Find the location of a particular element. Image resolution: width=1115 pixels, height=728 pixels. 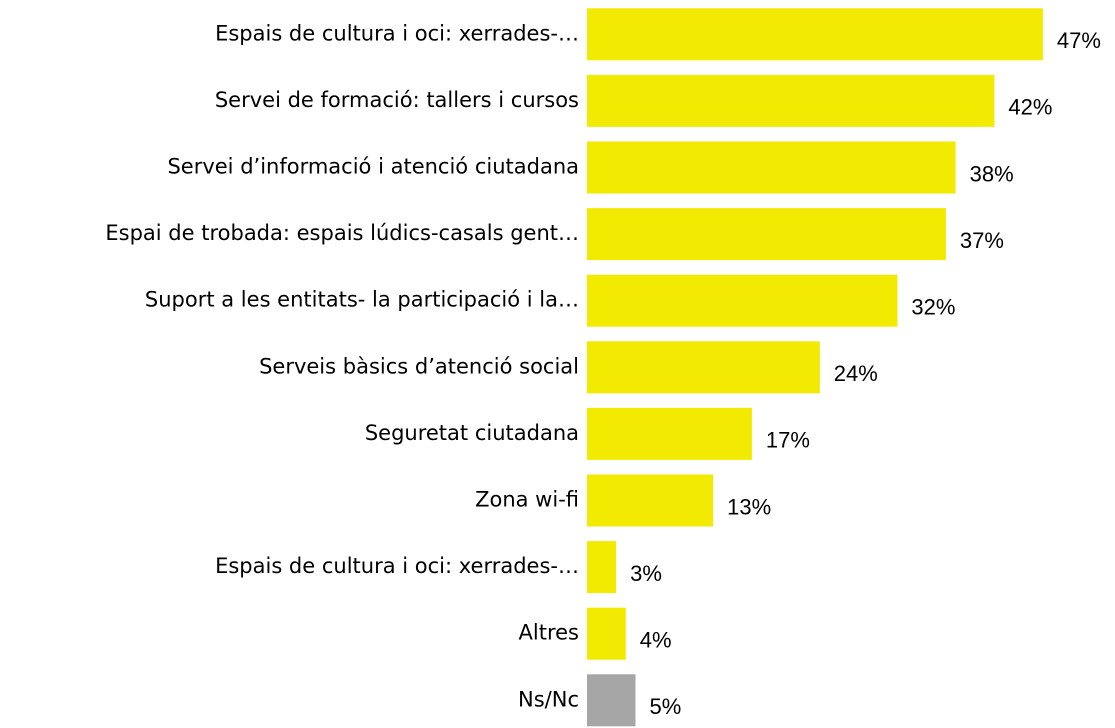

value-label: 5% is located at coordinates (666, 706).